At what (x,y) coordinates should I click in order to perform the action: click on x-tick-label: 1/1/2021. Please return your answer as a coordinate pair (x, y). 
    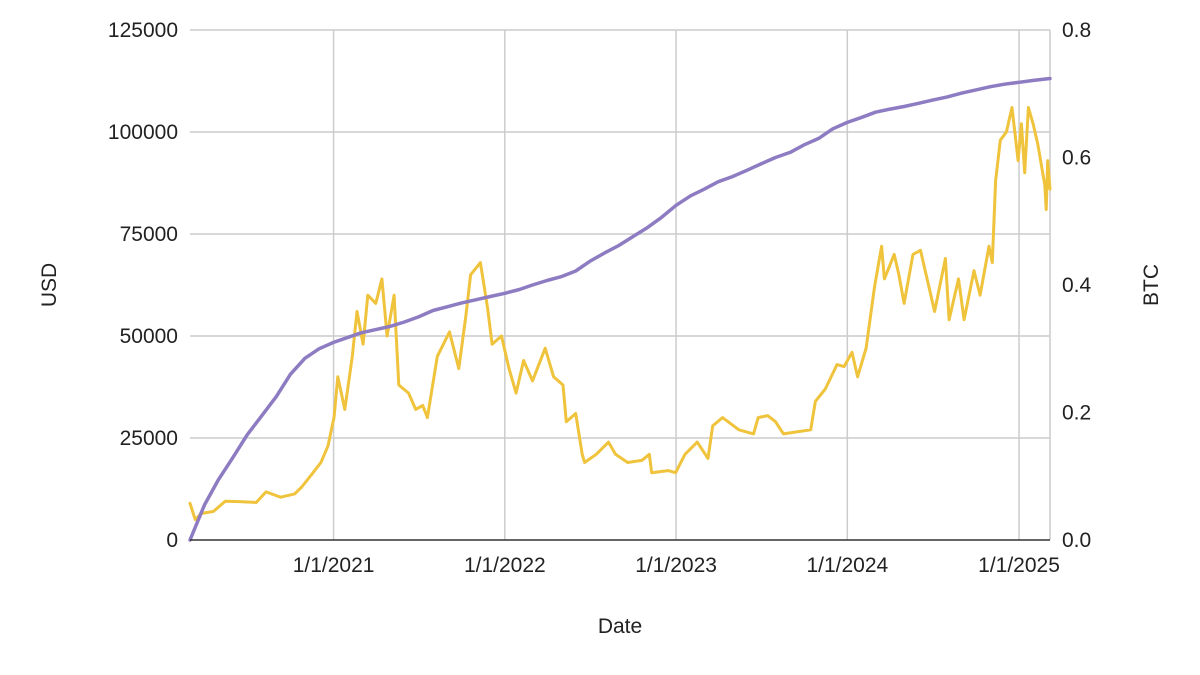
    Looking at the image, I should click on (334, 565).